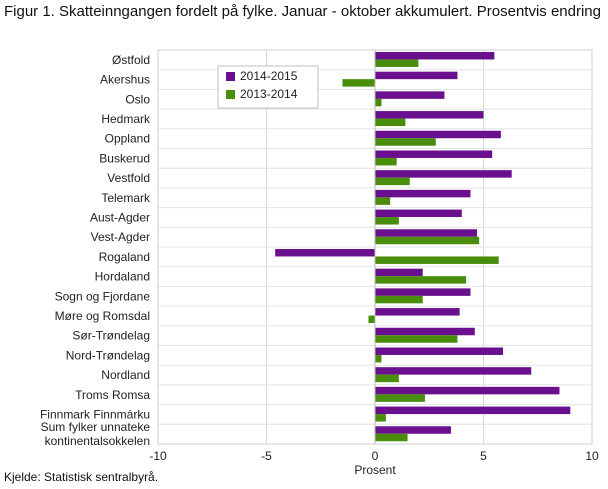 The height and width of the screenshot is (489, 608). Describe the element at coordinates (131, 60) in the screenshot. I see `category-label: Østfold` at that location.